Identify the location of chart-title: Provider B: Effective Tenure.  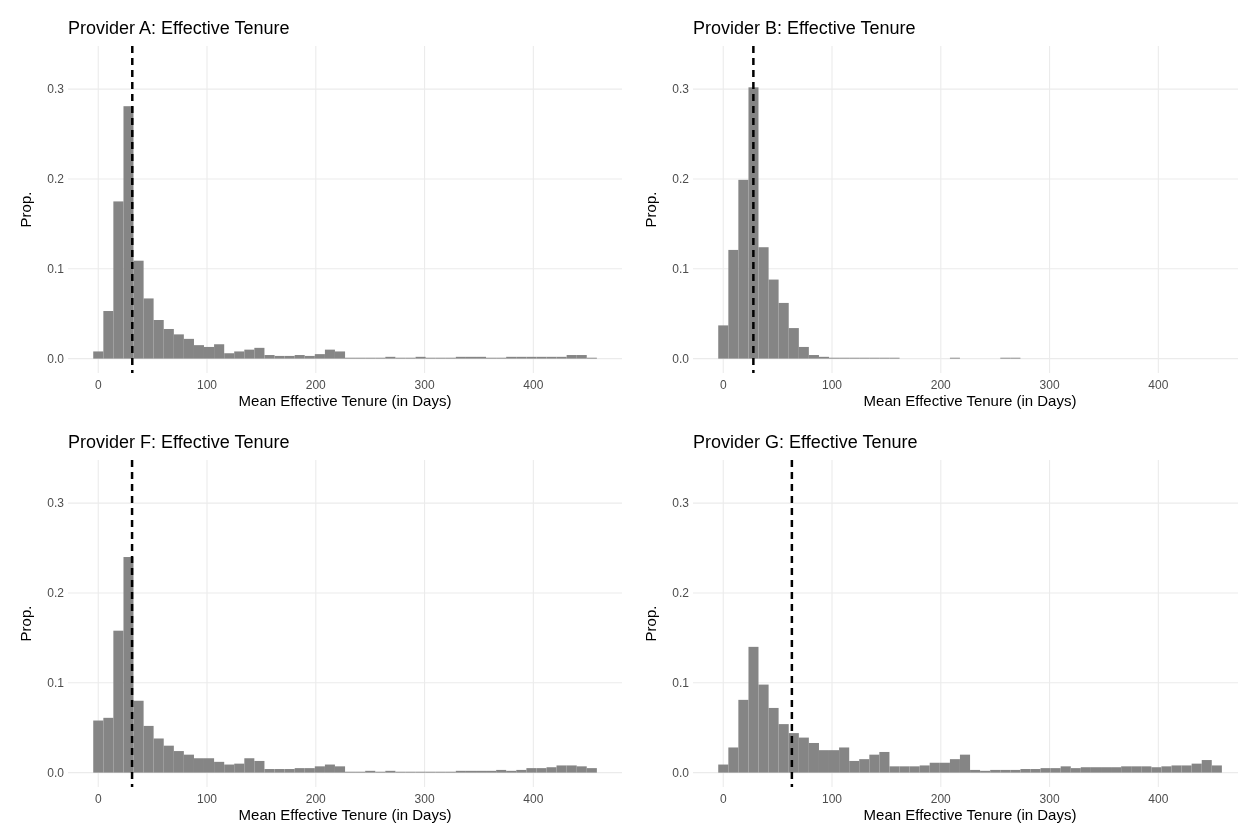
(804, 28).